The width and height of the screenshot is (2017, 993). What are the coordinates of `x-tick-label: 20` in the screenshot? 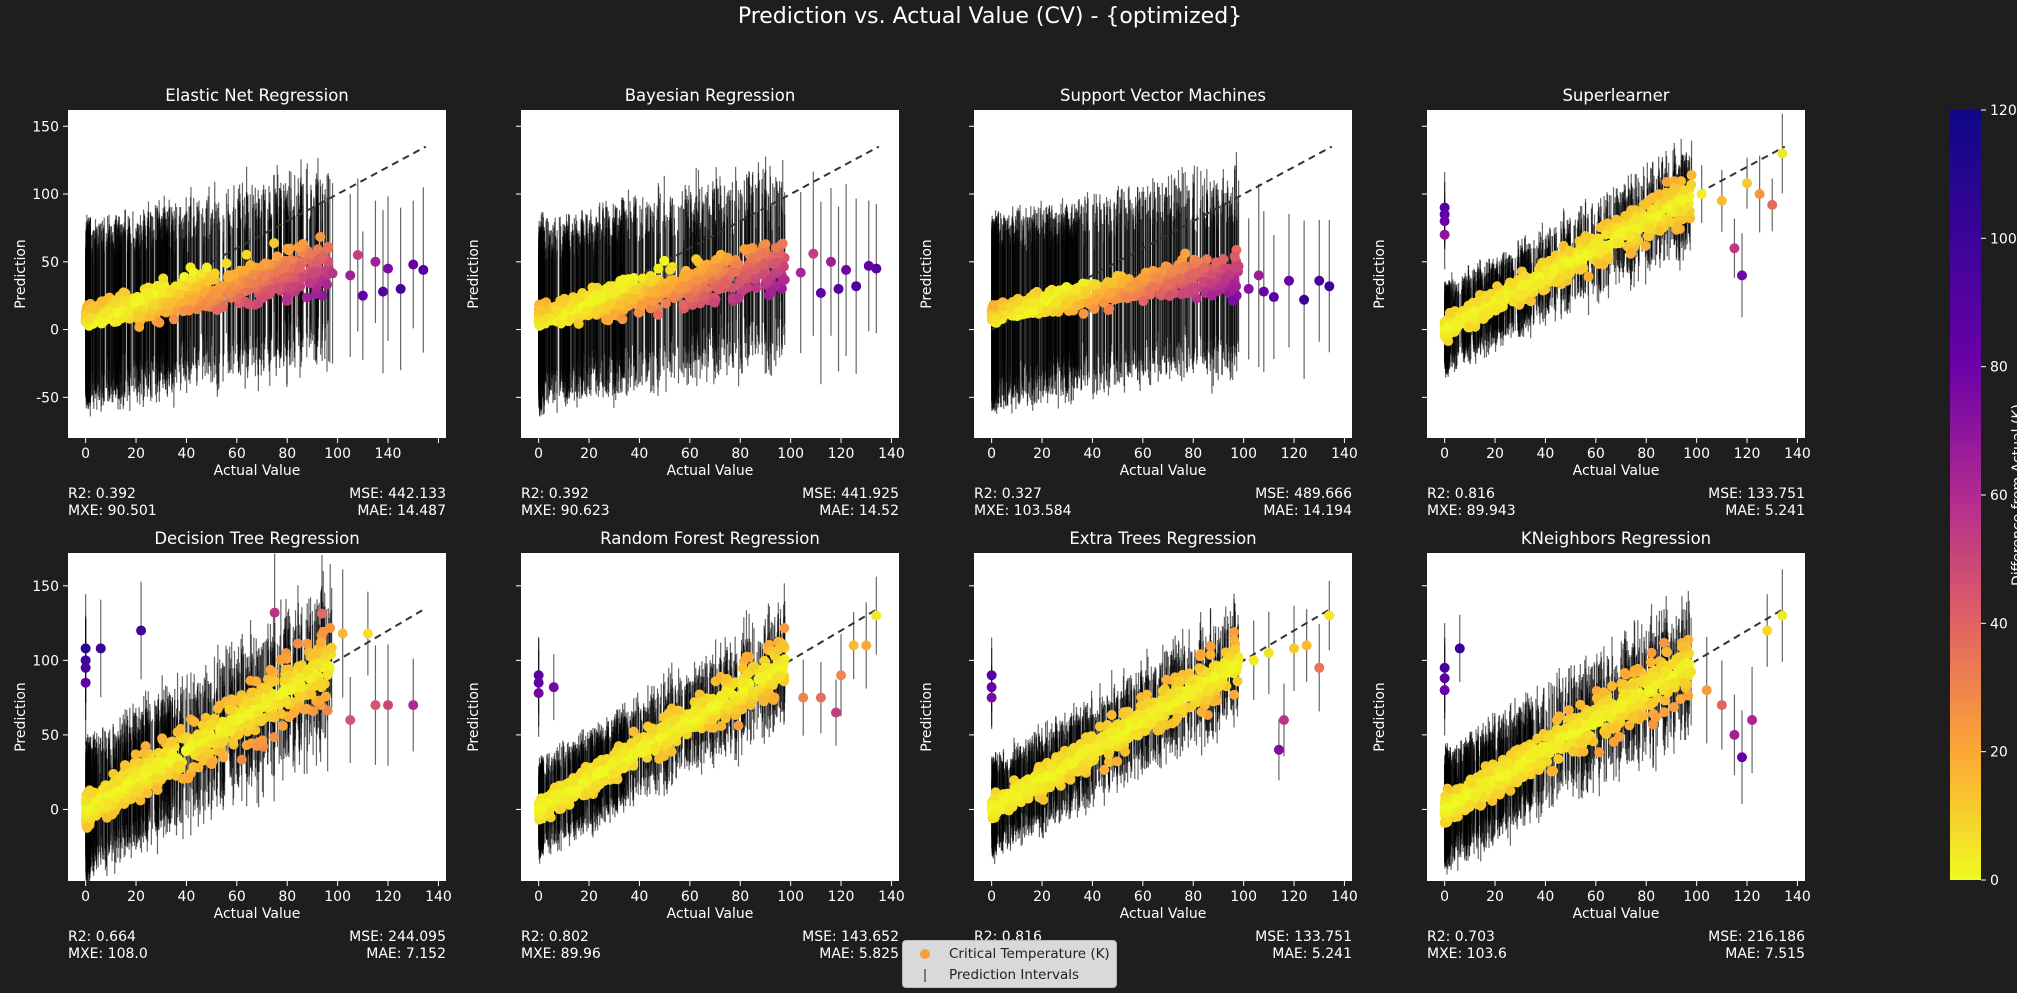 It's located at (136, 454).